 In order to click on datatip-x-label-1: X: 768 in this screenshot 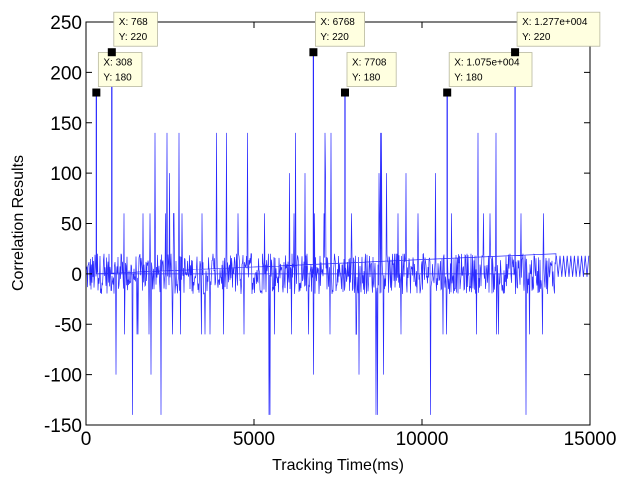, I will do `click(133, 22)`.